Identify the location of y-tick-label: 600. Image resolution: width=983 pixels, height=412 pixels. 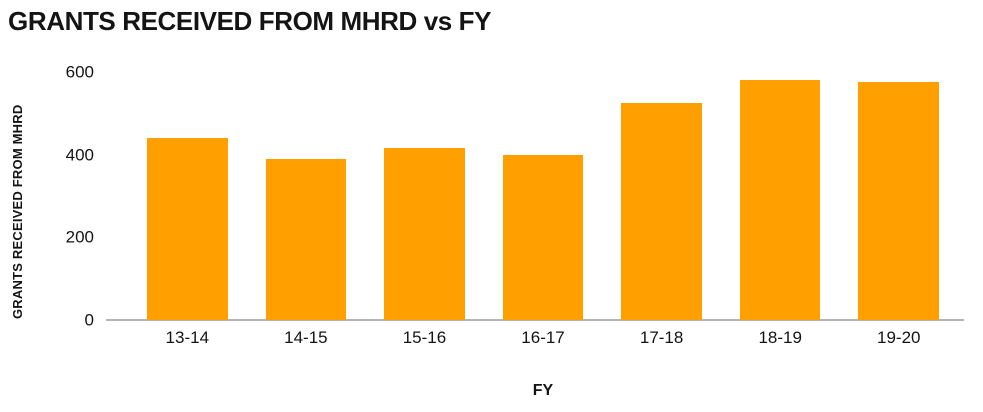
(79, 72).